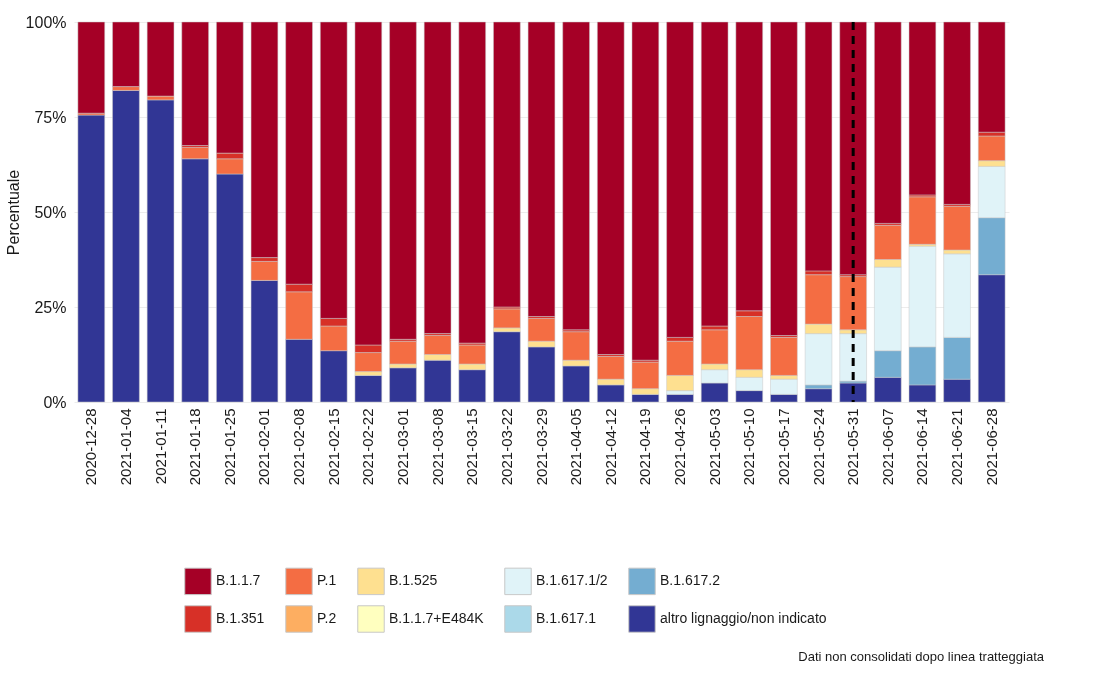  Describe the element at coordinates (50, 307) in the screenshot. I see `y-tick-label: 25%` at that location.